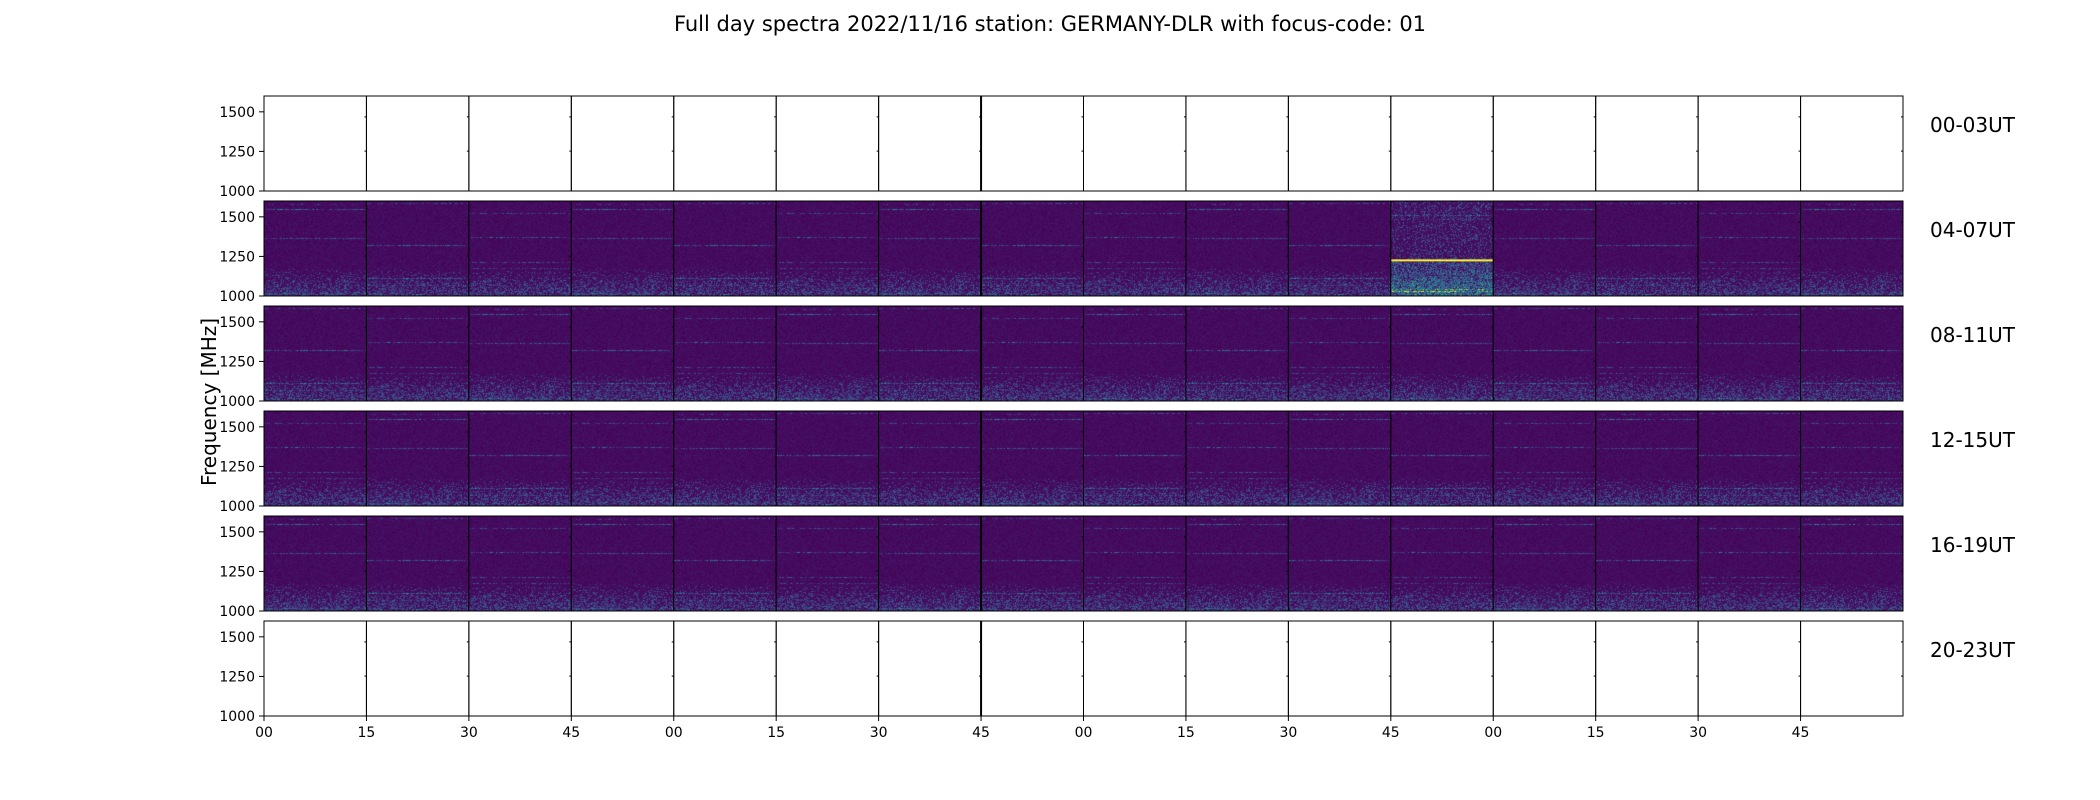 Image resolution: width=2100 pixels, height=800 pixels. I want to click on y-axis-label: Frequency [MHz], so click(209, 402).